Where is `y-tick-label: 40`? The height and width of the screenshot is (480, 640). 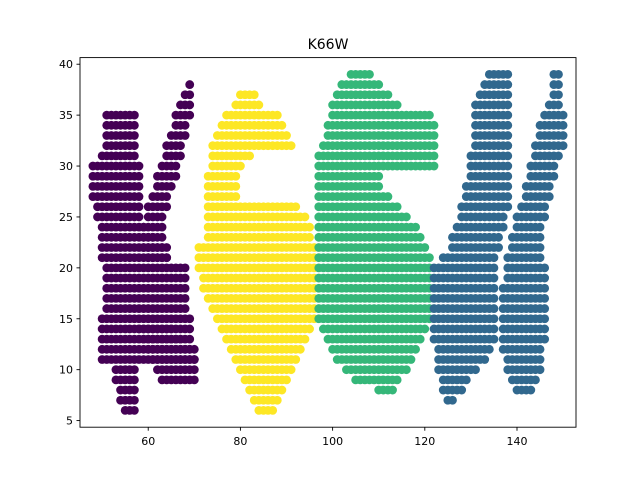 y-tick-label: 40 is located at coordinates (66, 64).